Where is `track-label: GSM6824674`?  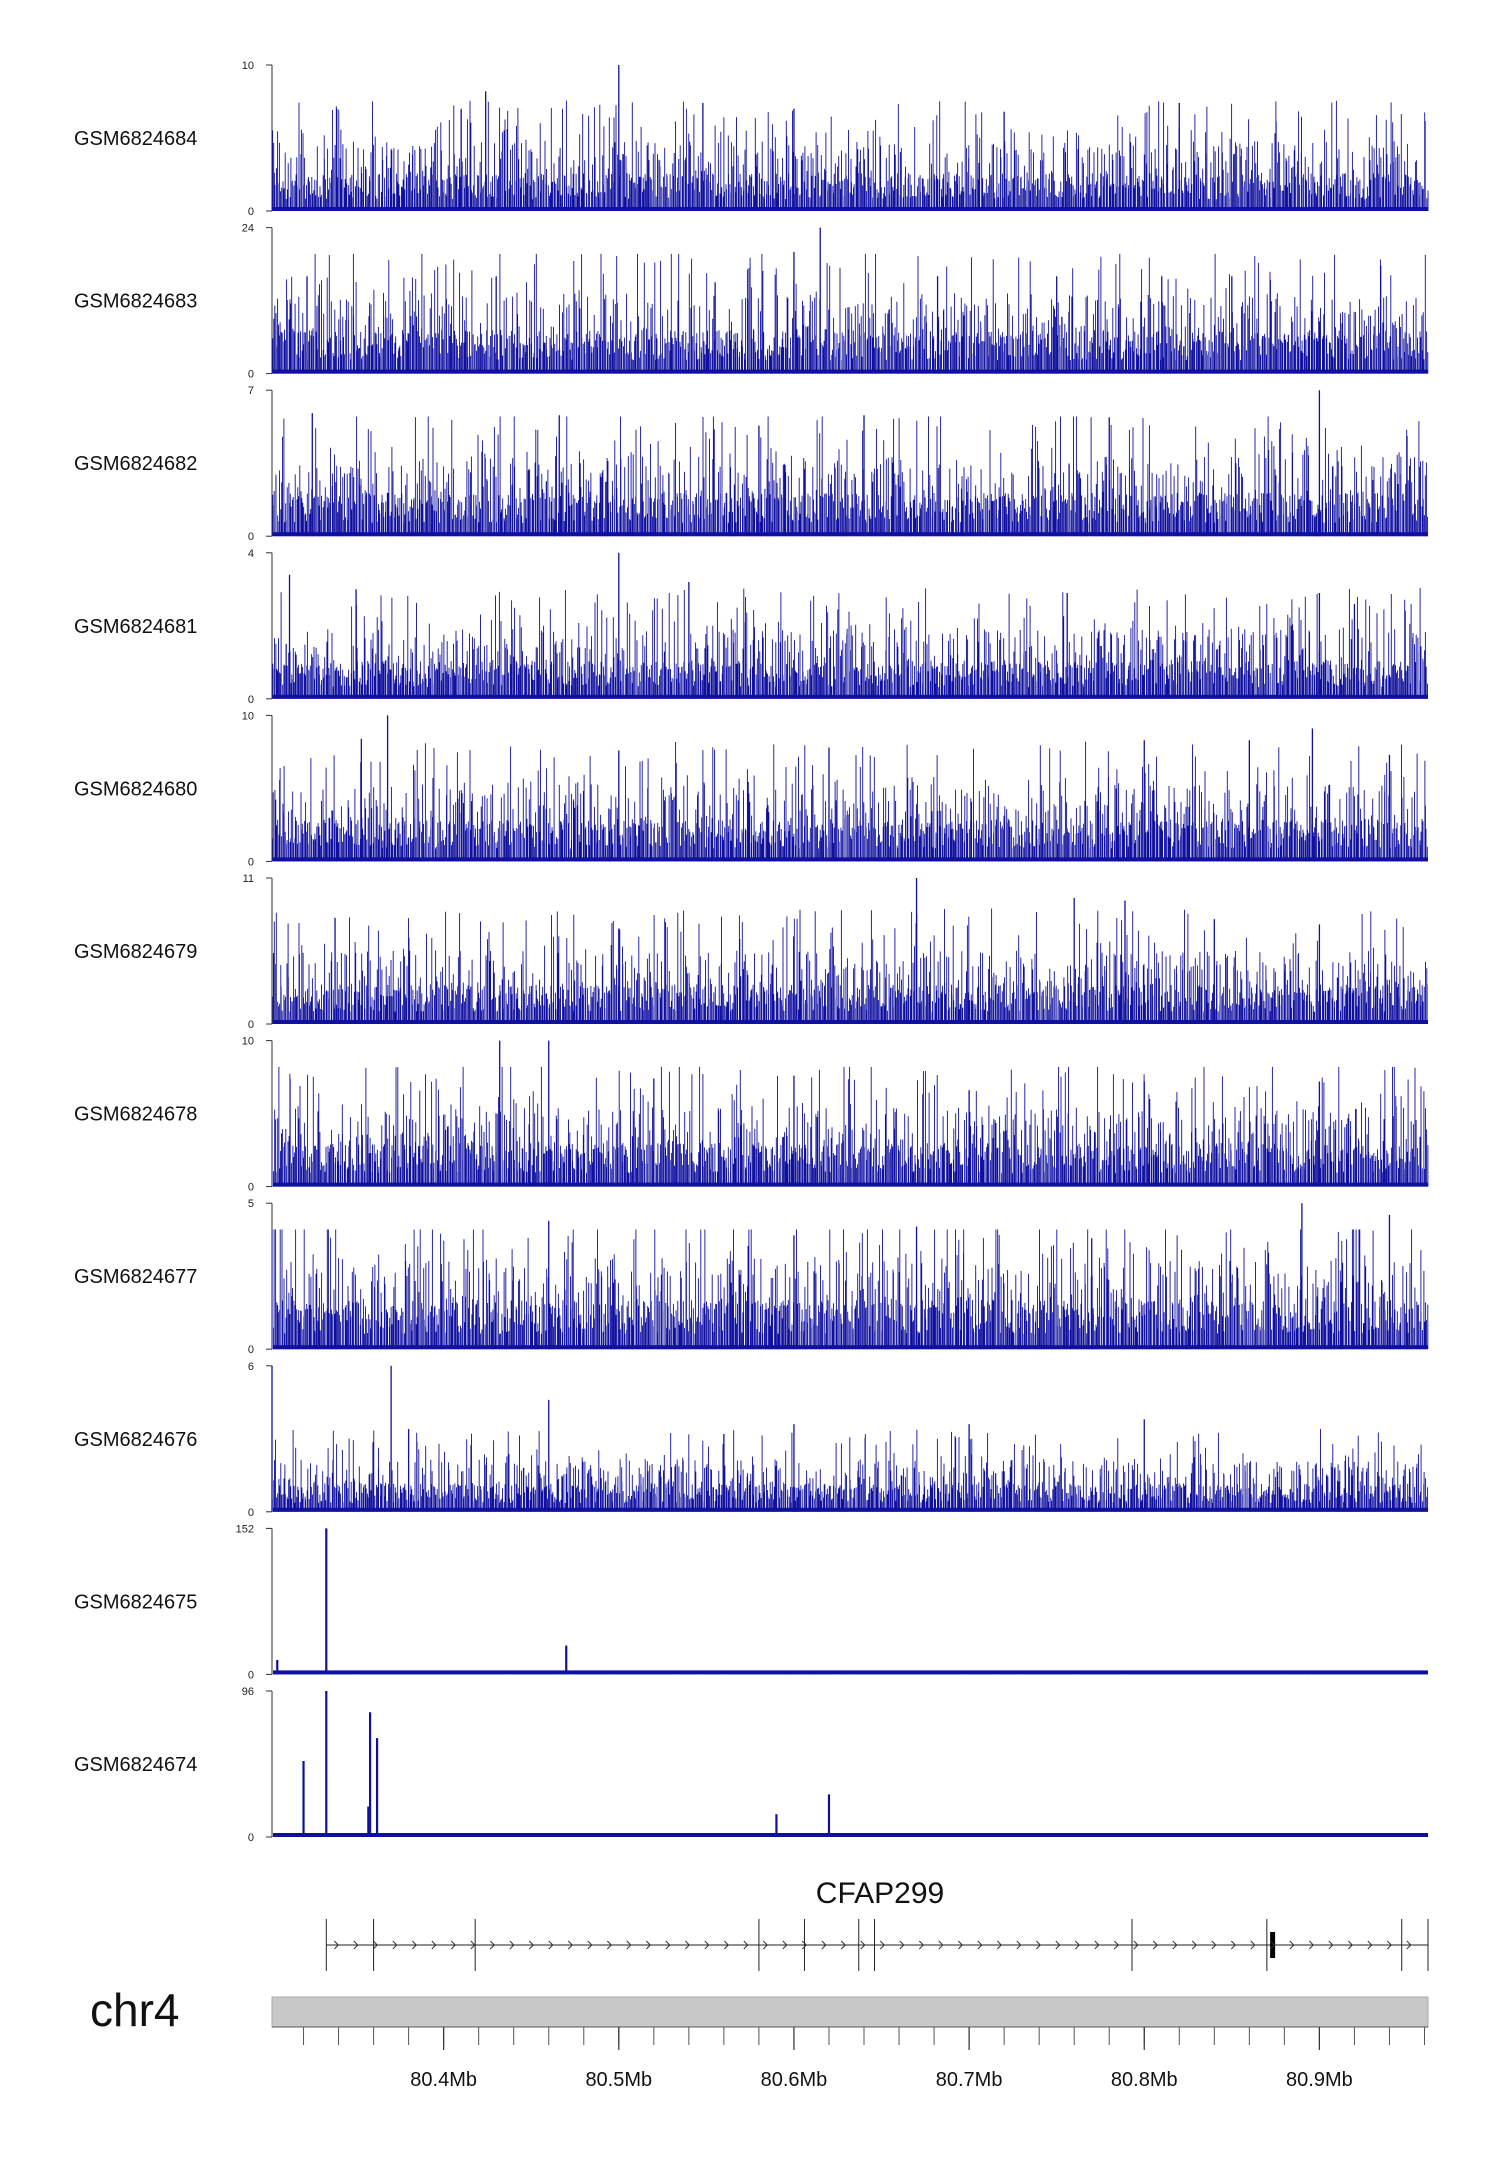 track-label: GSM6824674 is located at coordinates (135, 1765).